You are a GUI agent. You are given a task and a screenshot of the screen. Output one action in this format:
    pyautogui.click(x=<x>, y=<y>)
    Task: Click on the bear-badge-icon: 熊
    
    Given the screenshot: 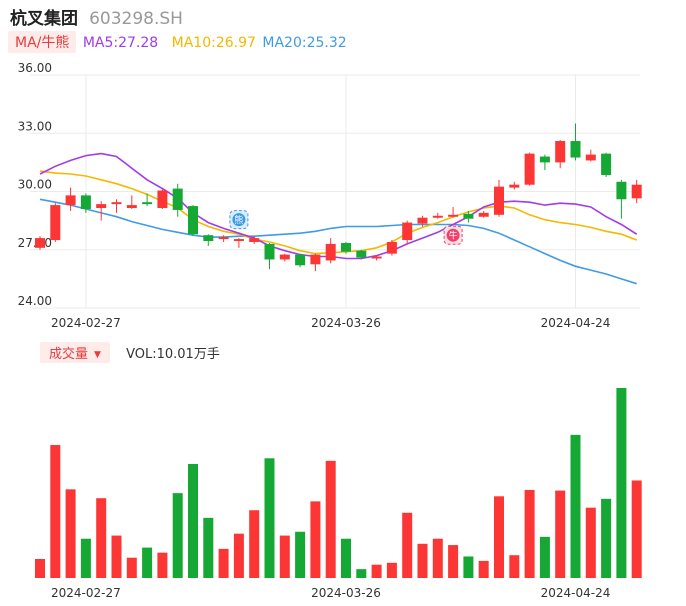 What is the action you would take?
    pyautogui.click(x=239, y=220)
    